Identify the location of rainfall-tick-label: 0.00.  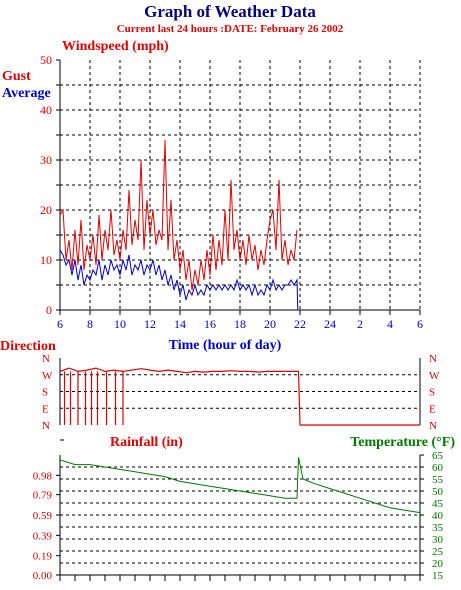
(43, 576).